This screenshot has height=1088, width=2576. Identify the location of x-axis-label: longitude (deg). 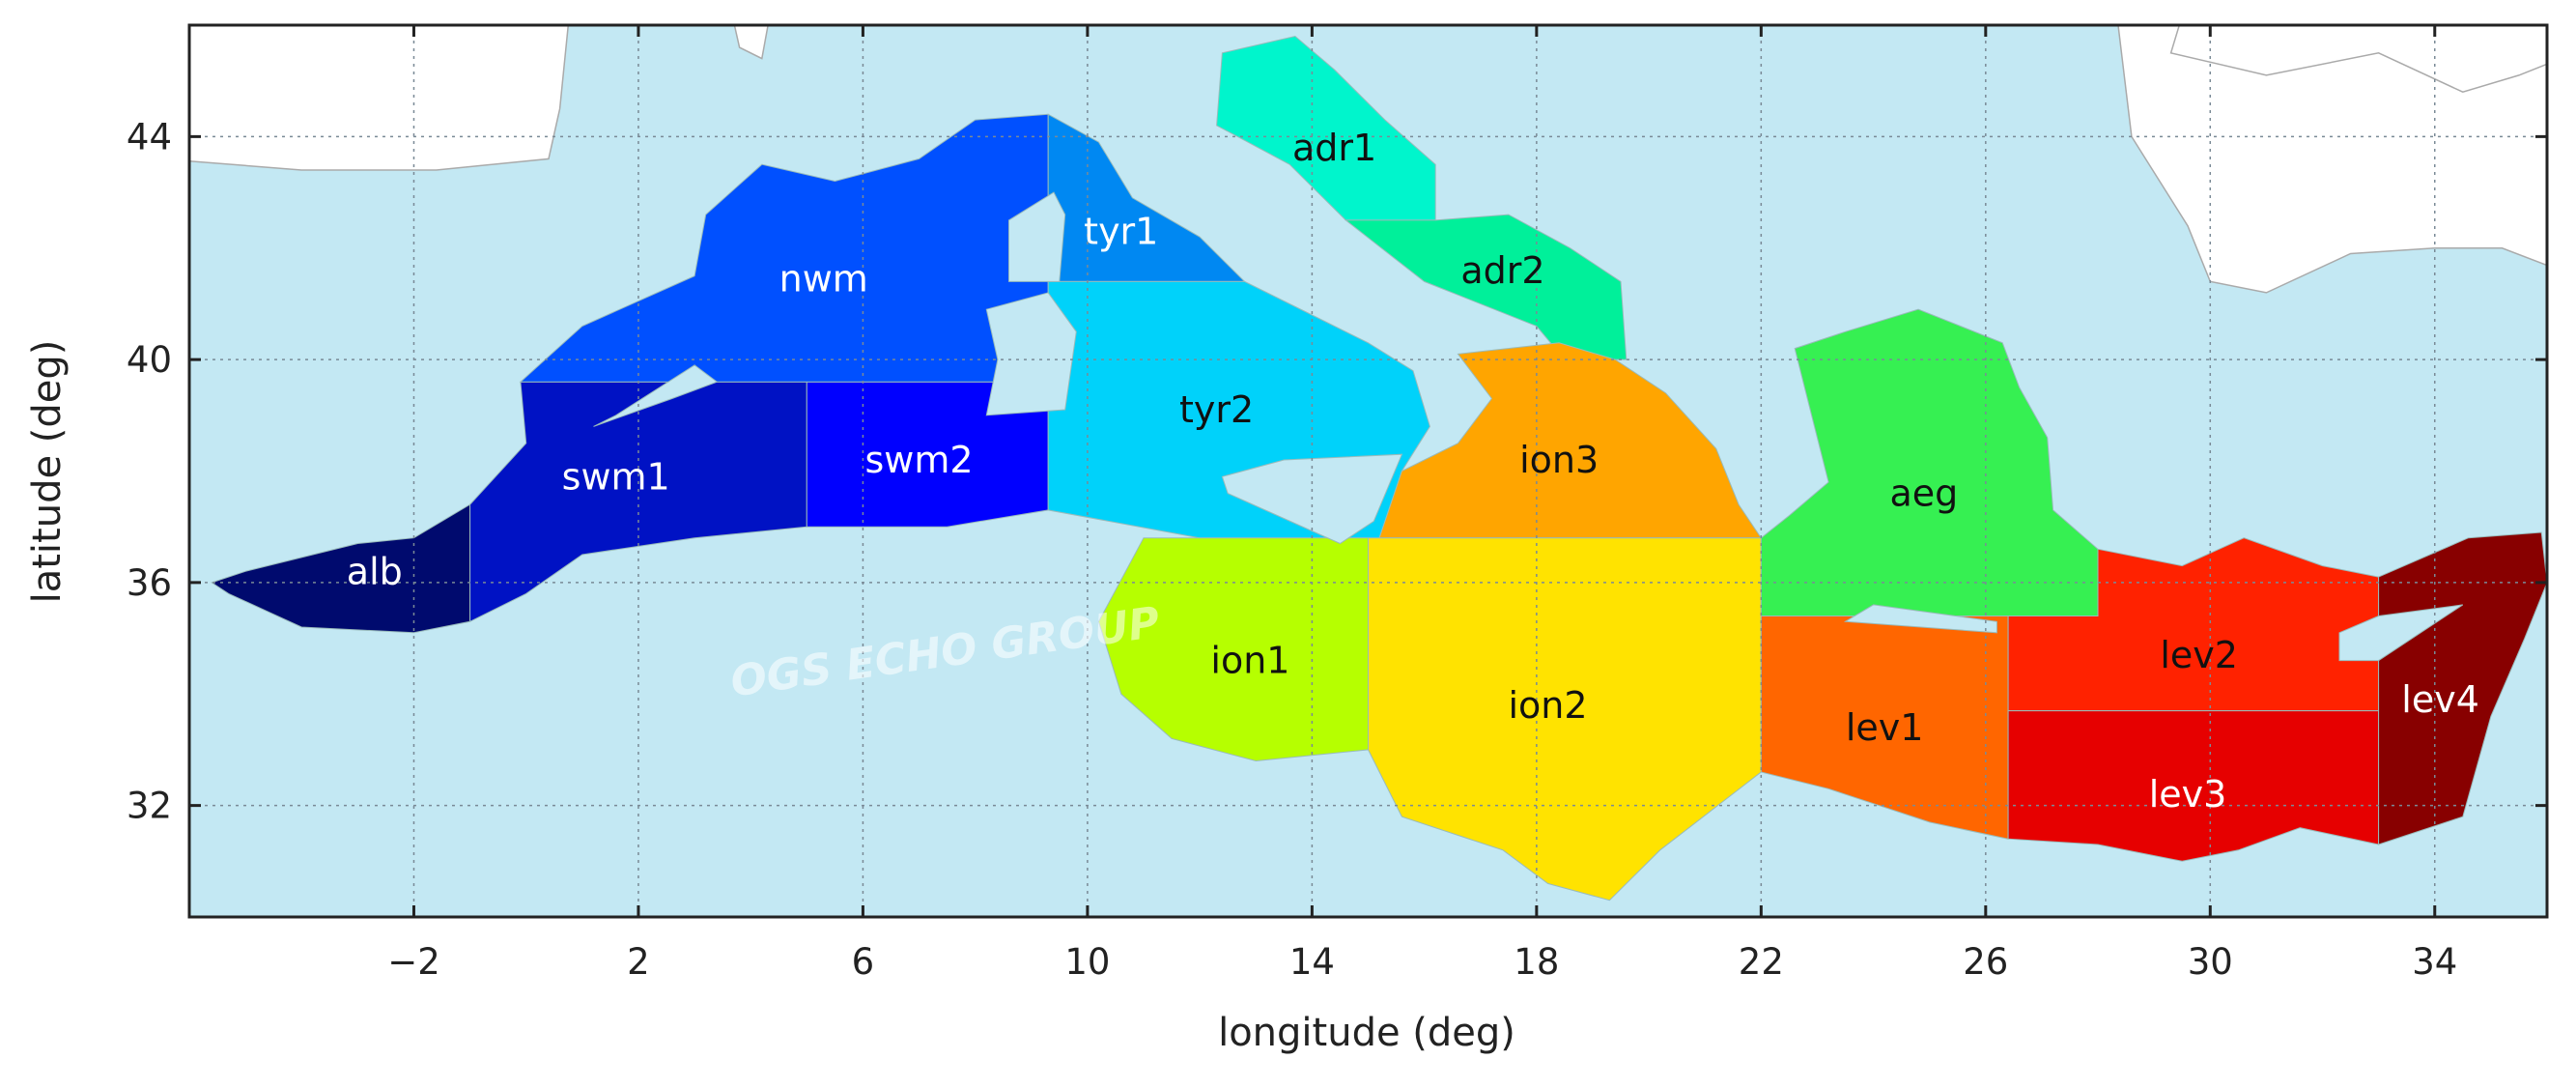
(1366, 1033).